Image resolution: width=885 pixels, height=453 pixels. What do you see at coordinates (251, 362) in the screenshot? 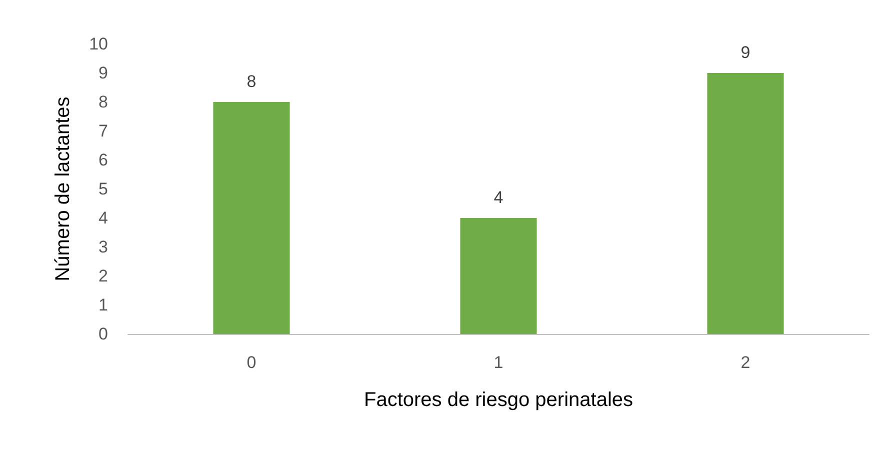
I see `x-tick-label: 0` at bounding box center [251, 362].